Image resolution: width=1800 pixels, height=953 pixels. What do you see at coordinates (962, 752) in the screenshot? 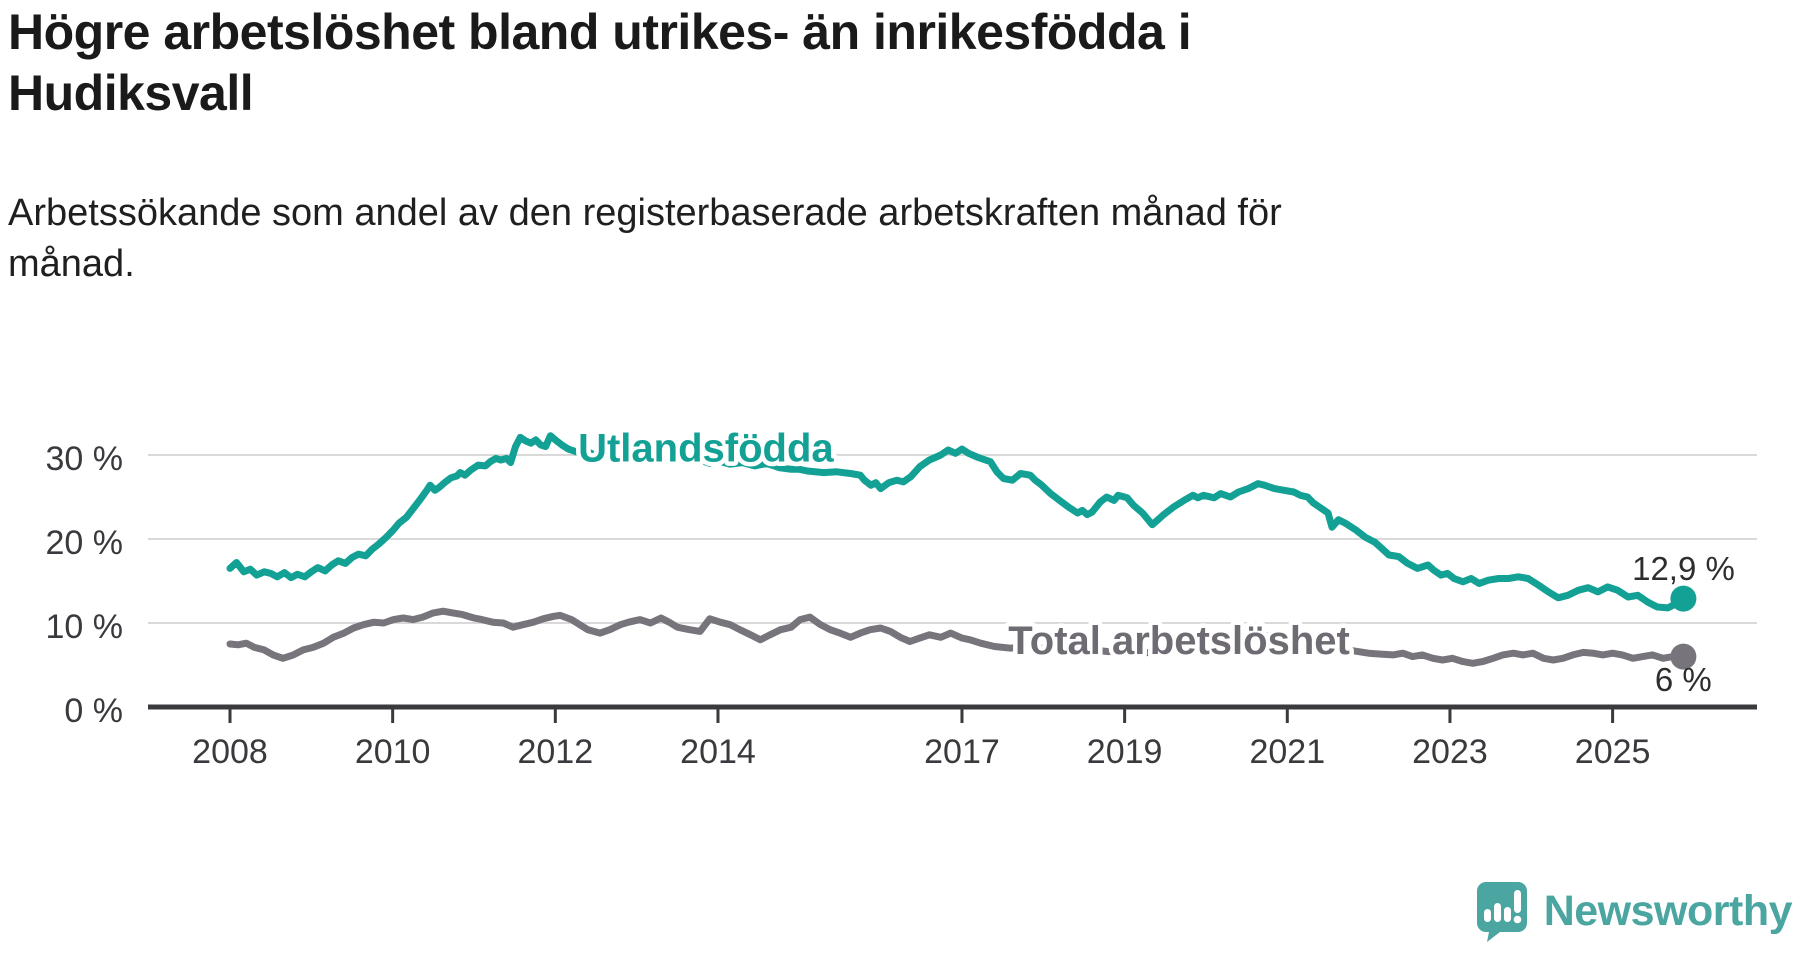
I see `x-axis-tick-label: 2017` at bounding box center [962, 752].